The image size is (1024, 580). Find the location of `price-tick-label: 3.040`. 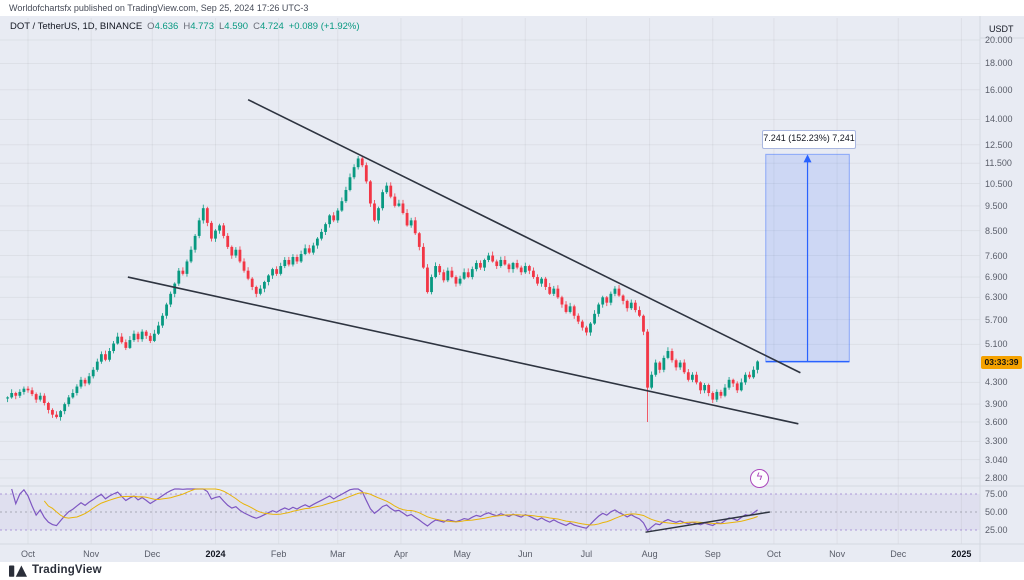

price-tick-label: 3.040 is located at coordinates (996, 459).